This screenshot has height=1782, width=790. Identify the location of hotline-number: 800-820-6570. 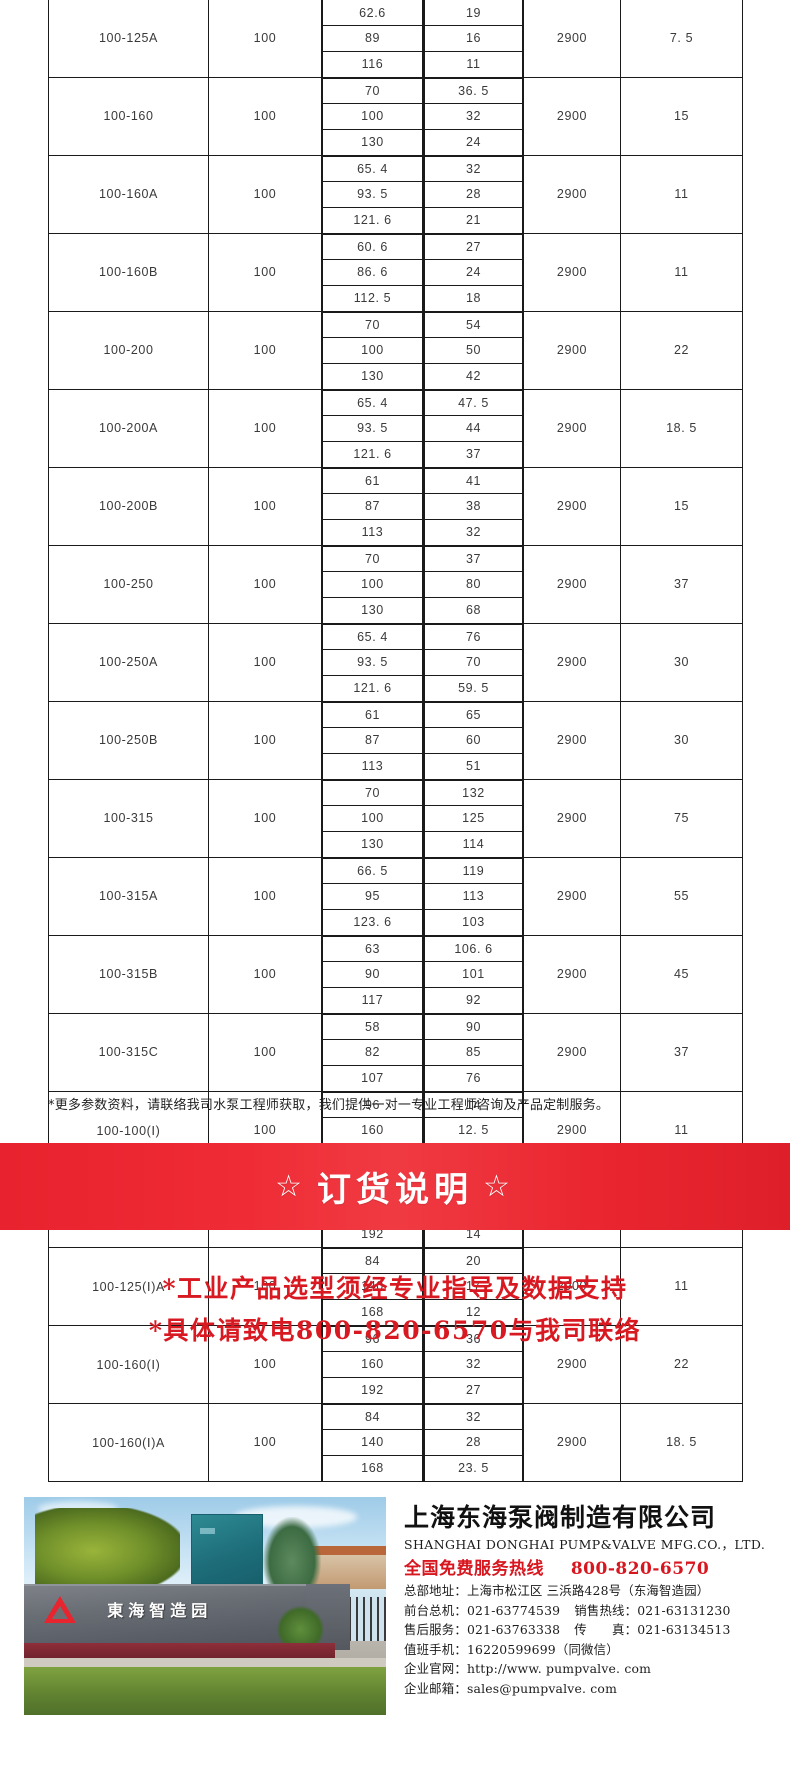
(640, 1569).